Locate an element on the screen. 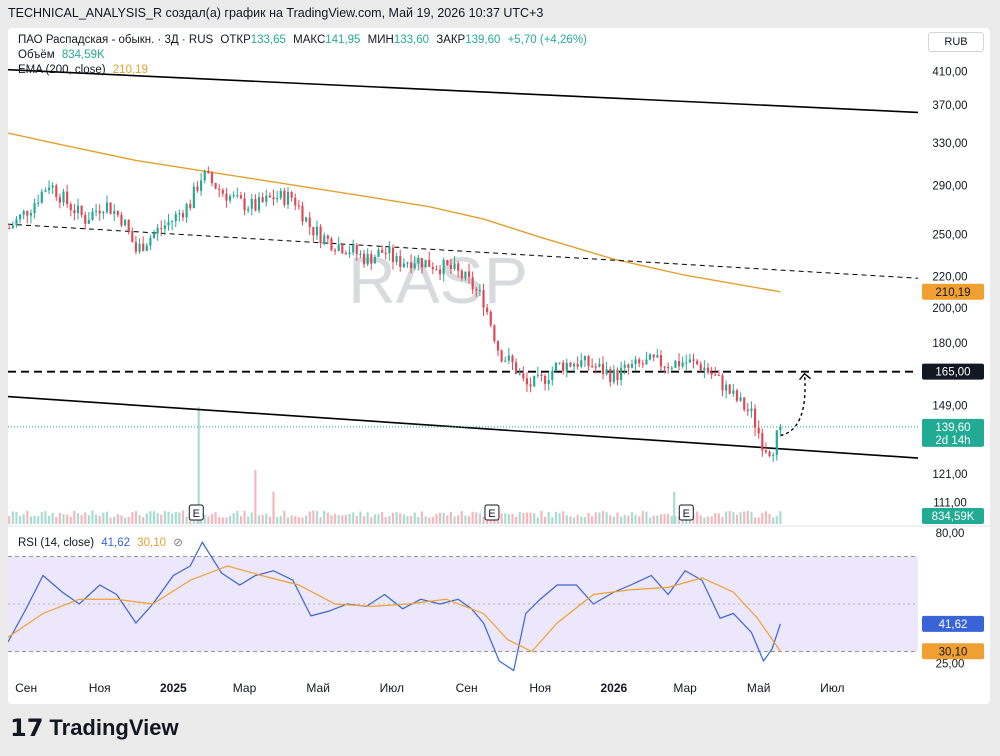 The width and height of the screenshot is (1000, 756). price-tick-label: 220,00 is located at coordinates (949, 278).